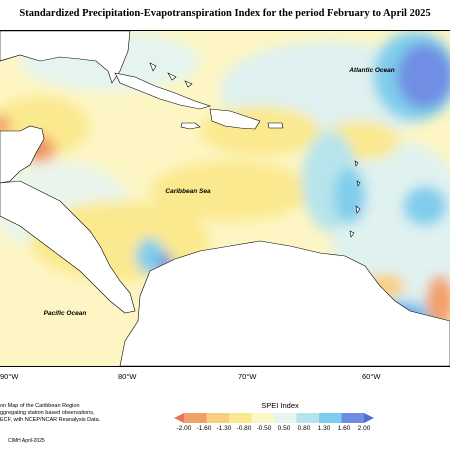 The width and height of the screenshot is (450, 450). Describe the element at coordinates (304, 428) in the screenshot. I see `colorbar-label: 0.80` at that location.